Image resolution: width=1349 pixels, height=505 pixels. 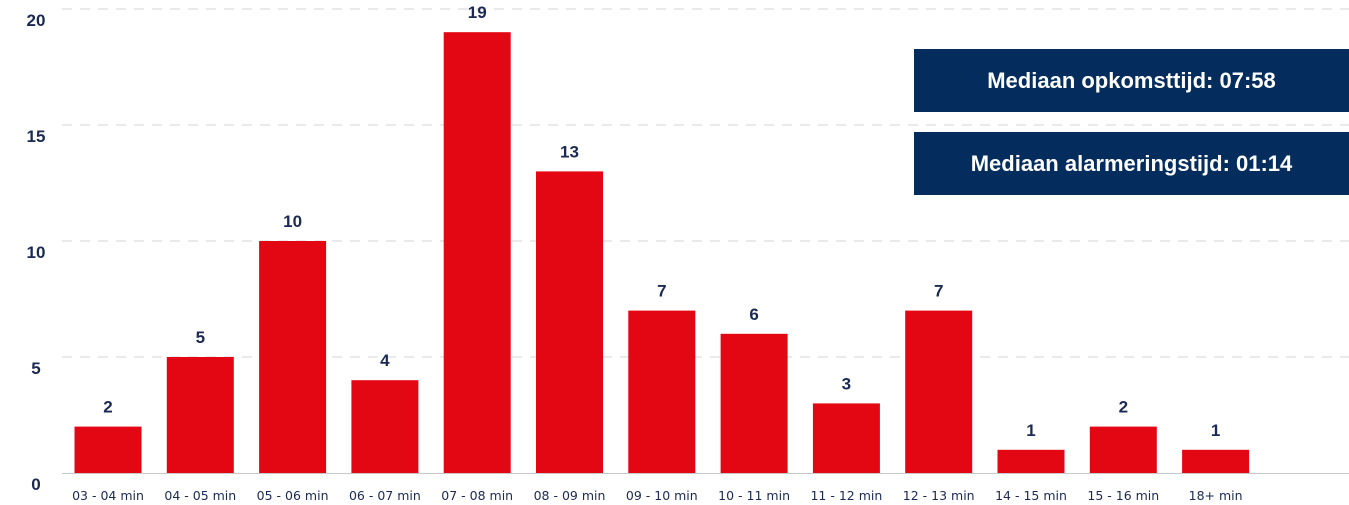 I want to click on bar-value-label: 5, so click(x=200, y=337).